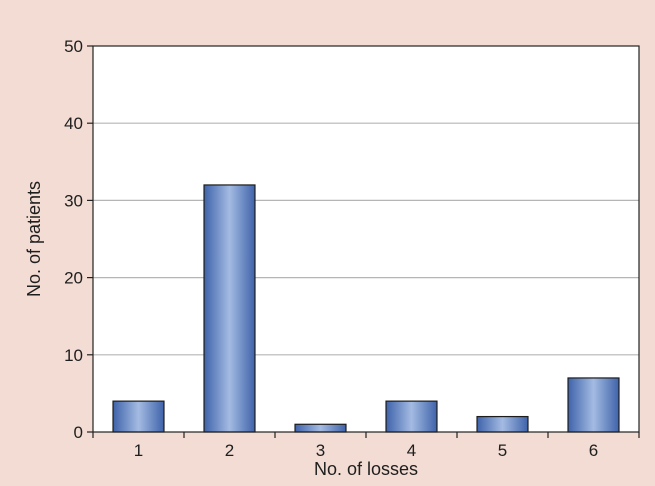  I want to click on x-tick-label: 6, so click(593, 450).